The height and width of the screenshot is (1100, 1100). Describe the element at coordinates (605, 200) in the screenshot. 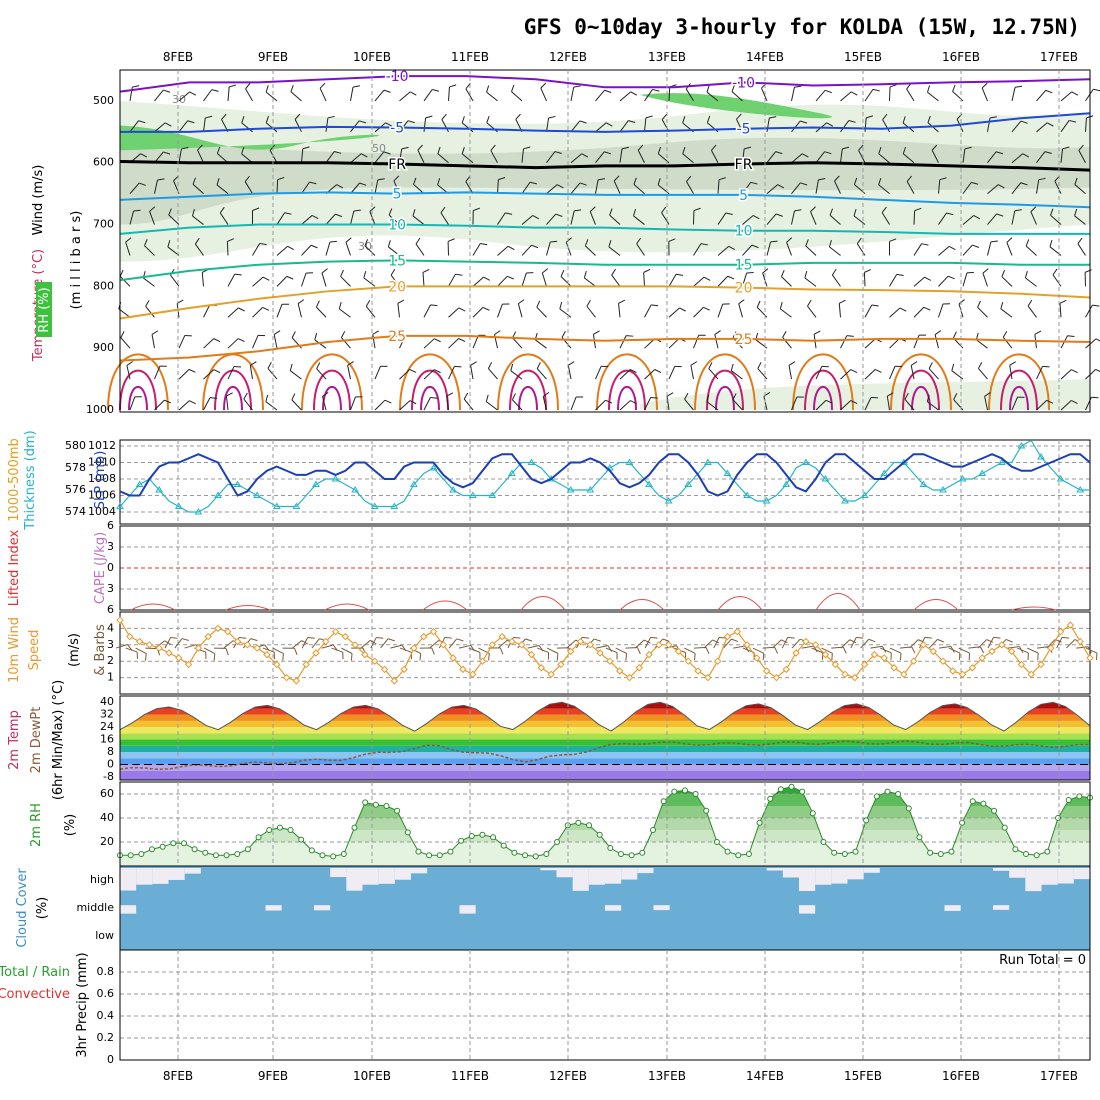

I see `isotherm-line` at that location.